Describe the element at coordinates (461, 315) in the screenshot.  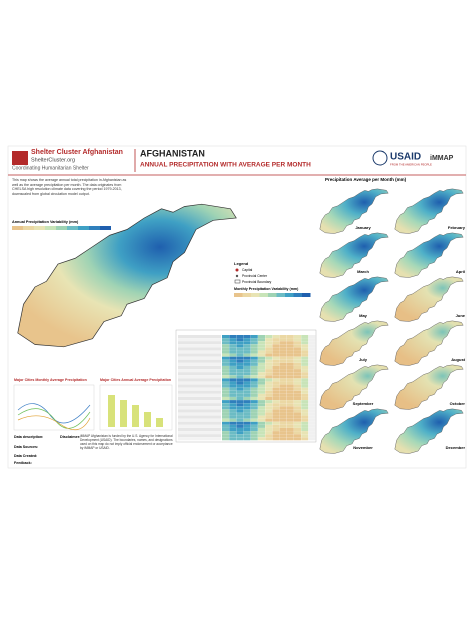
I see `month-label: June` at that location.